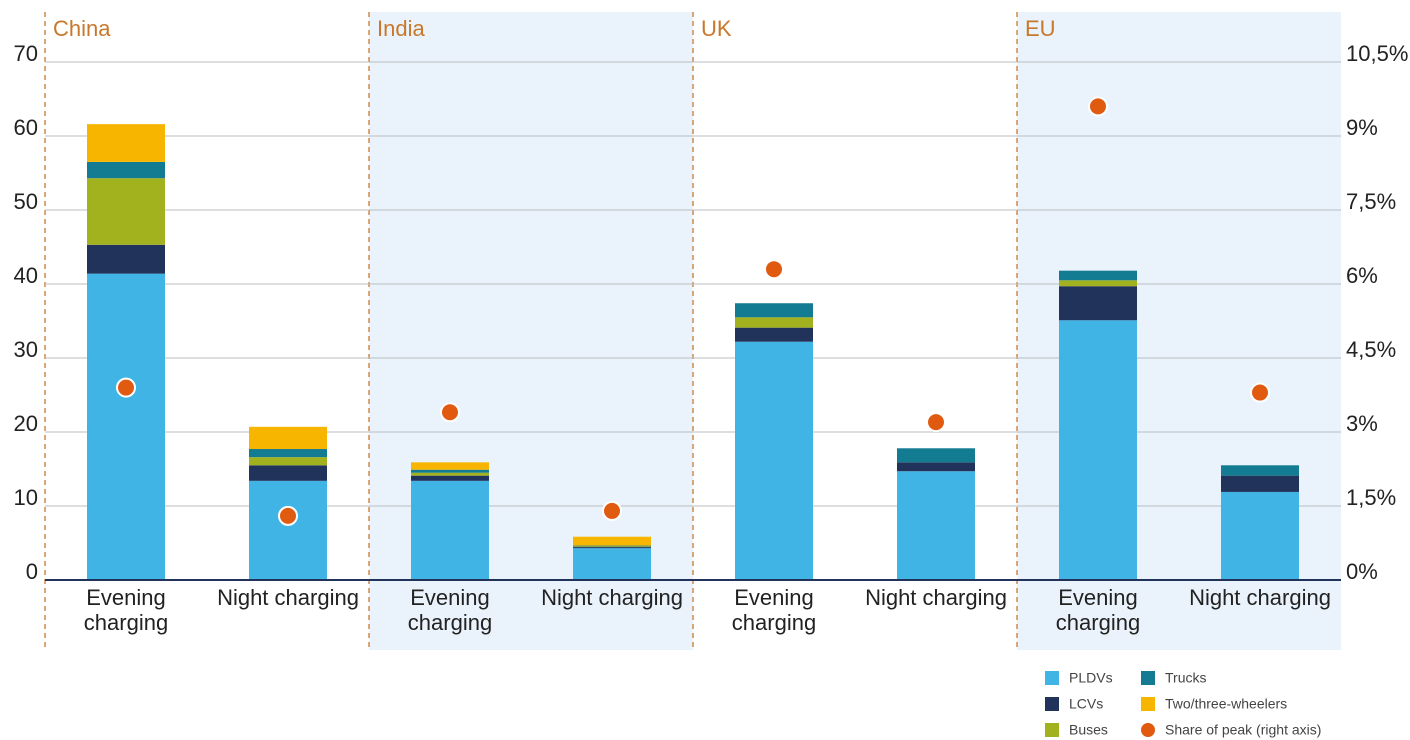 The width and height of the screenshot is (1410, 740). What do you see at coordinates (1040, 28) in the screenshot?
I see `group-label: EU` at bounding box center [1040, 28].